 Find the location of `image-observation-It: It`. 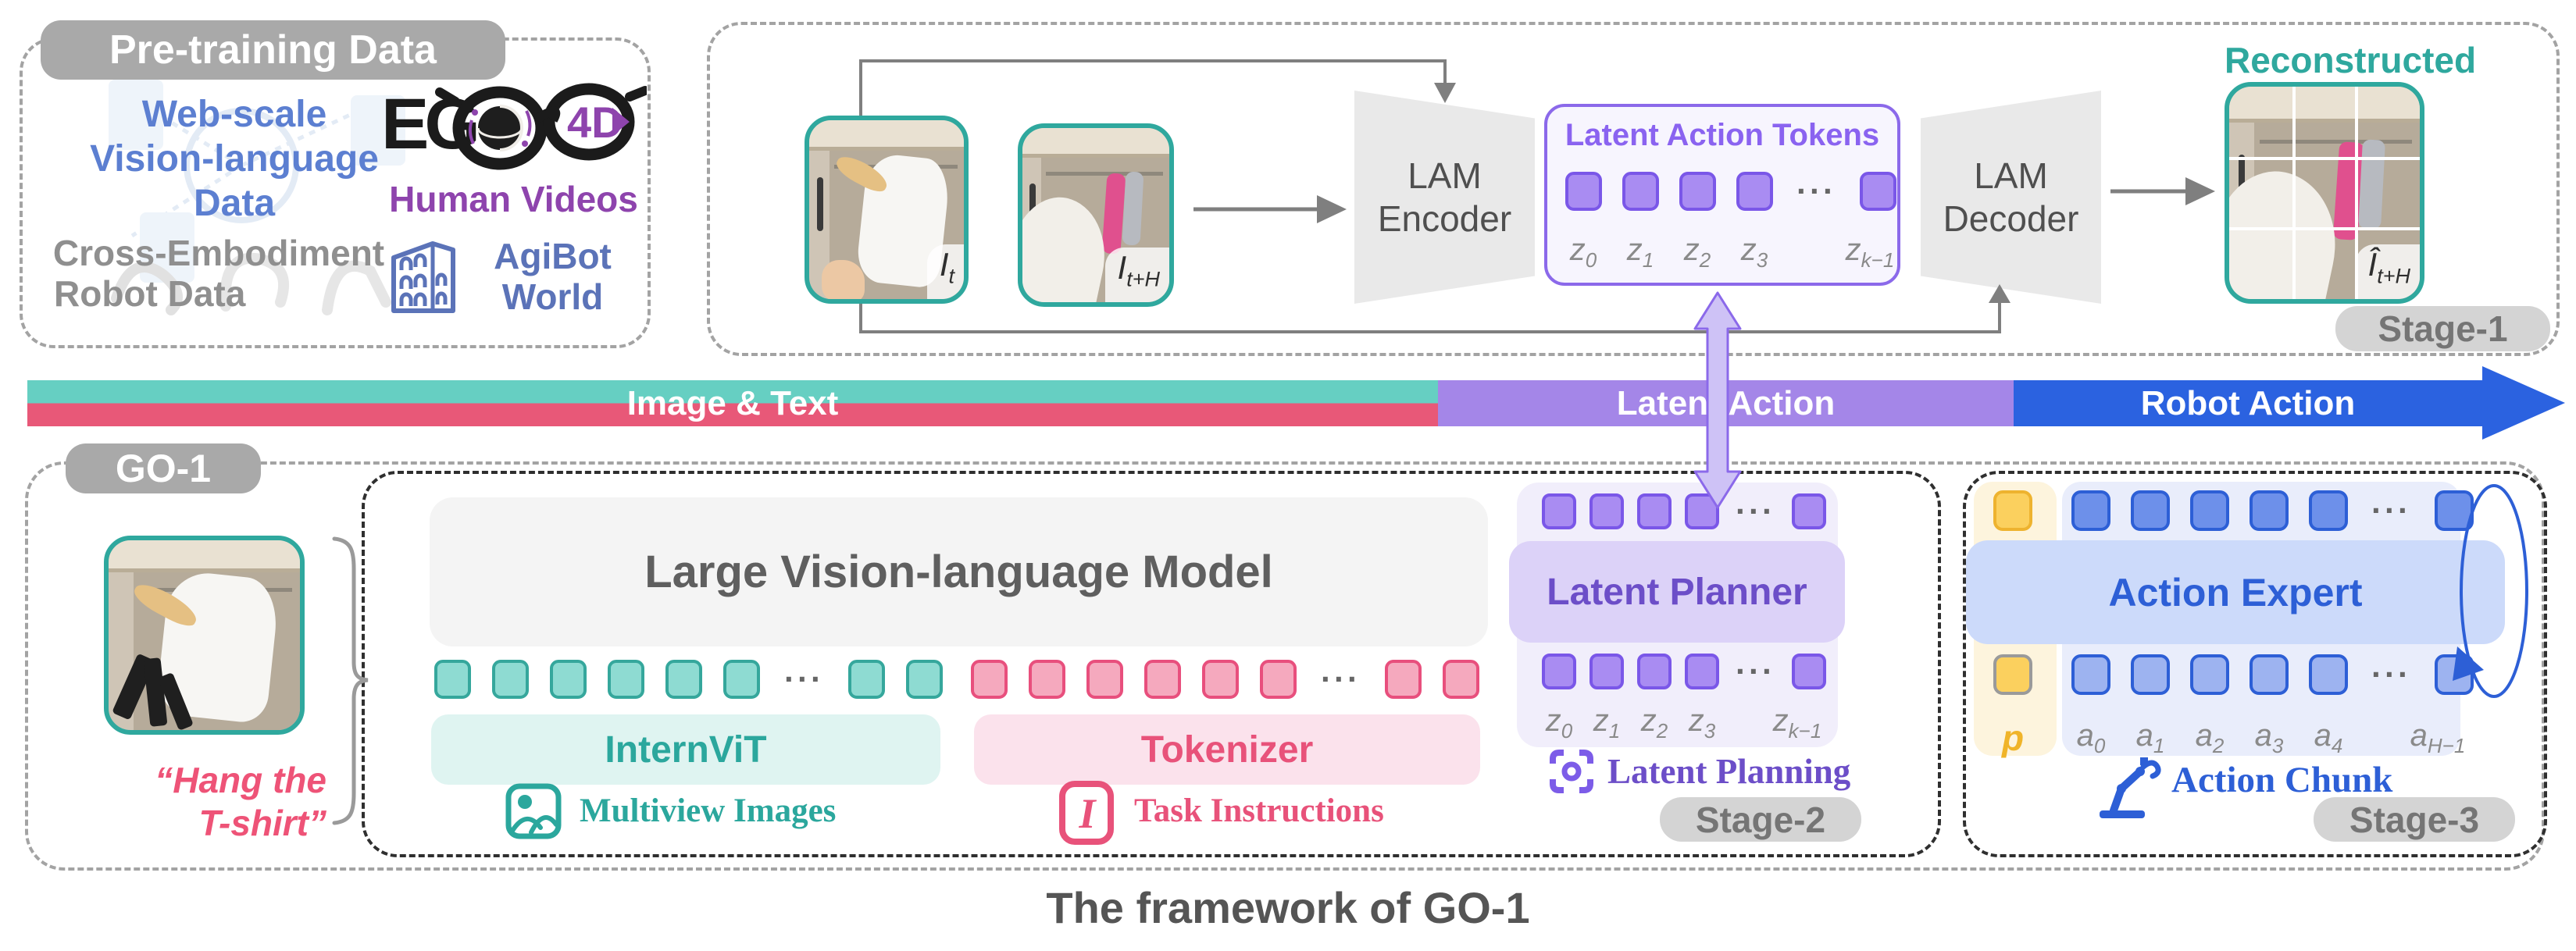

image-observation-It: It is located at coordinates (887, 210).